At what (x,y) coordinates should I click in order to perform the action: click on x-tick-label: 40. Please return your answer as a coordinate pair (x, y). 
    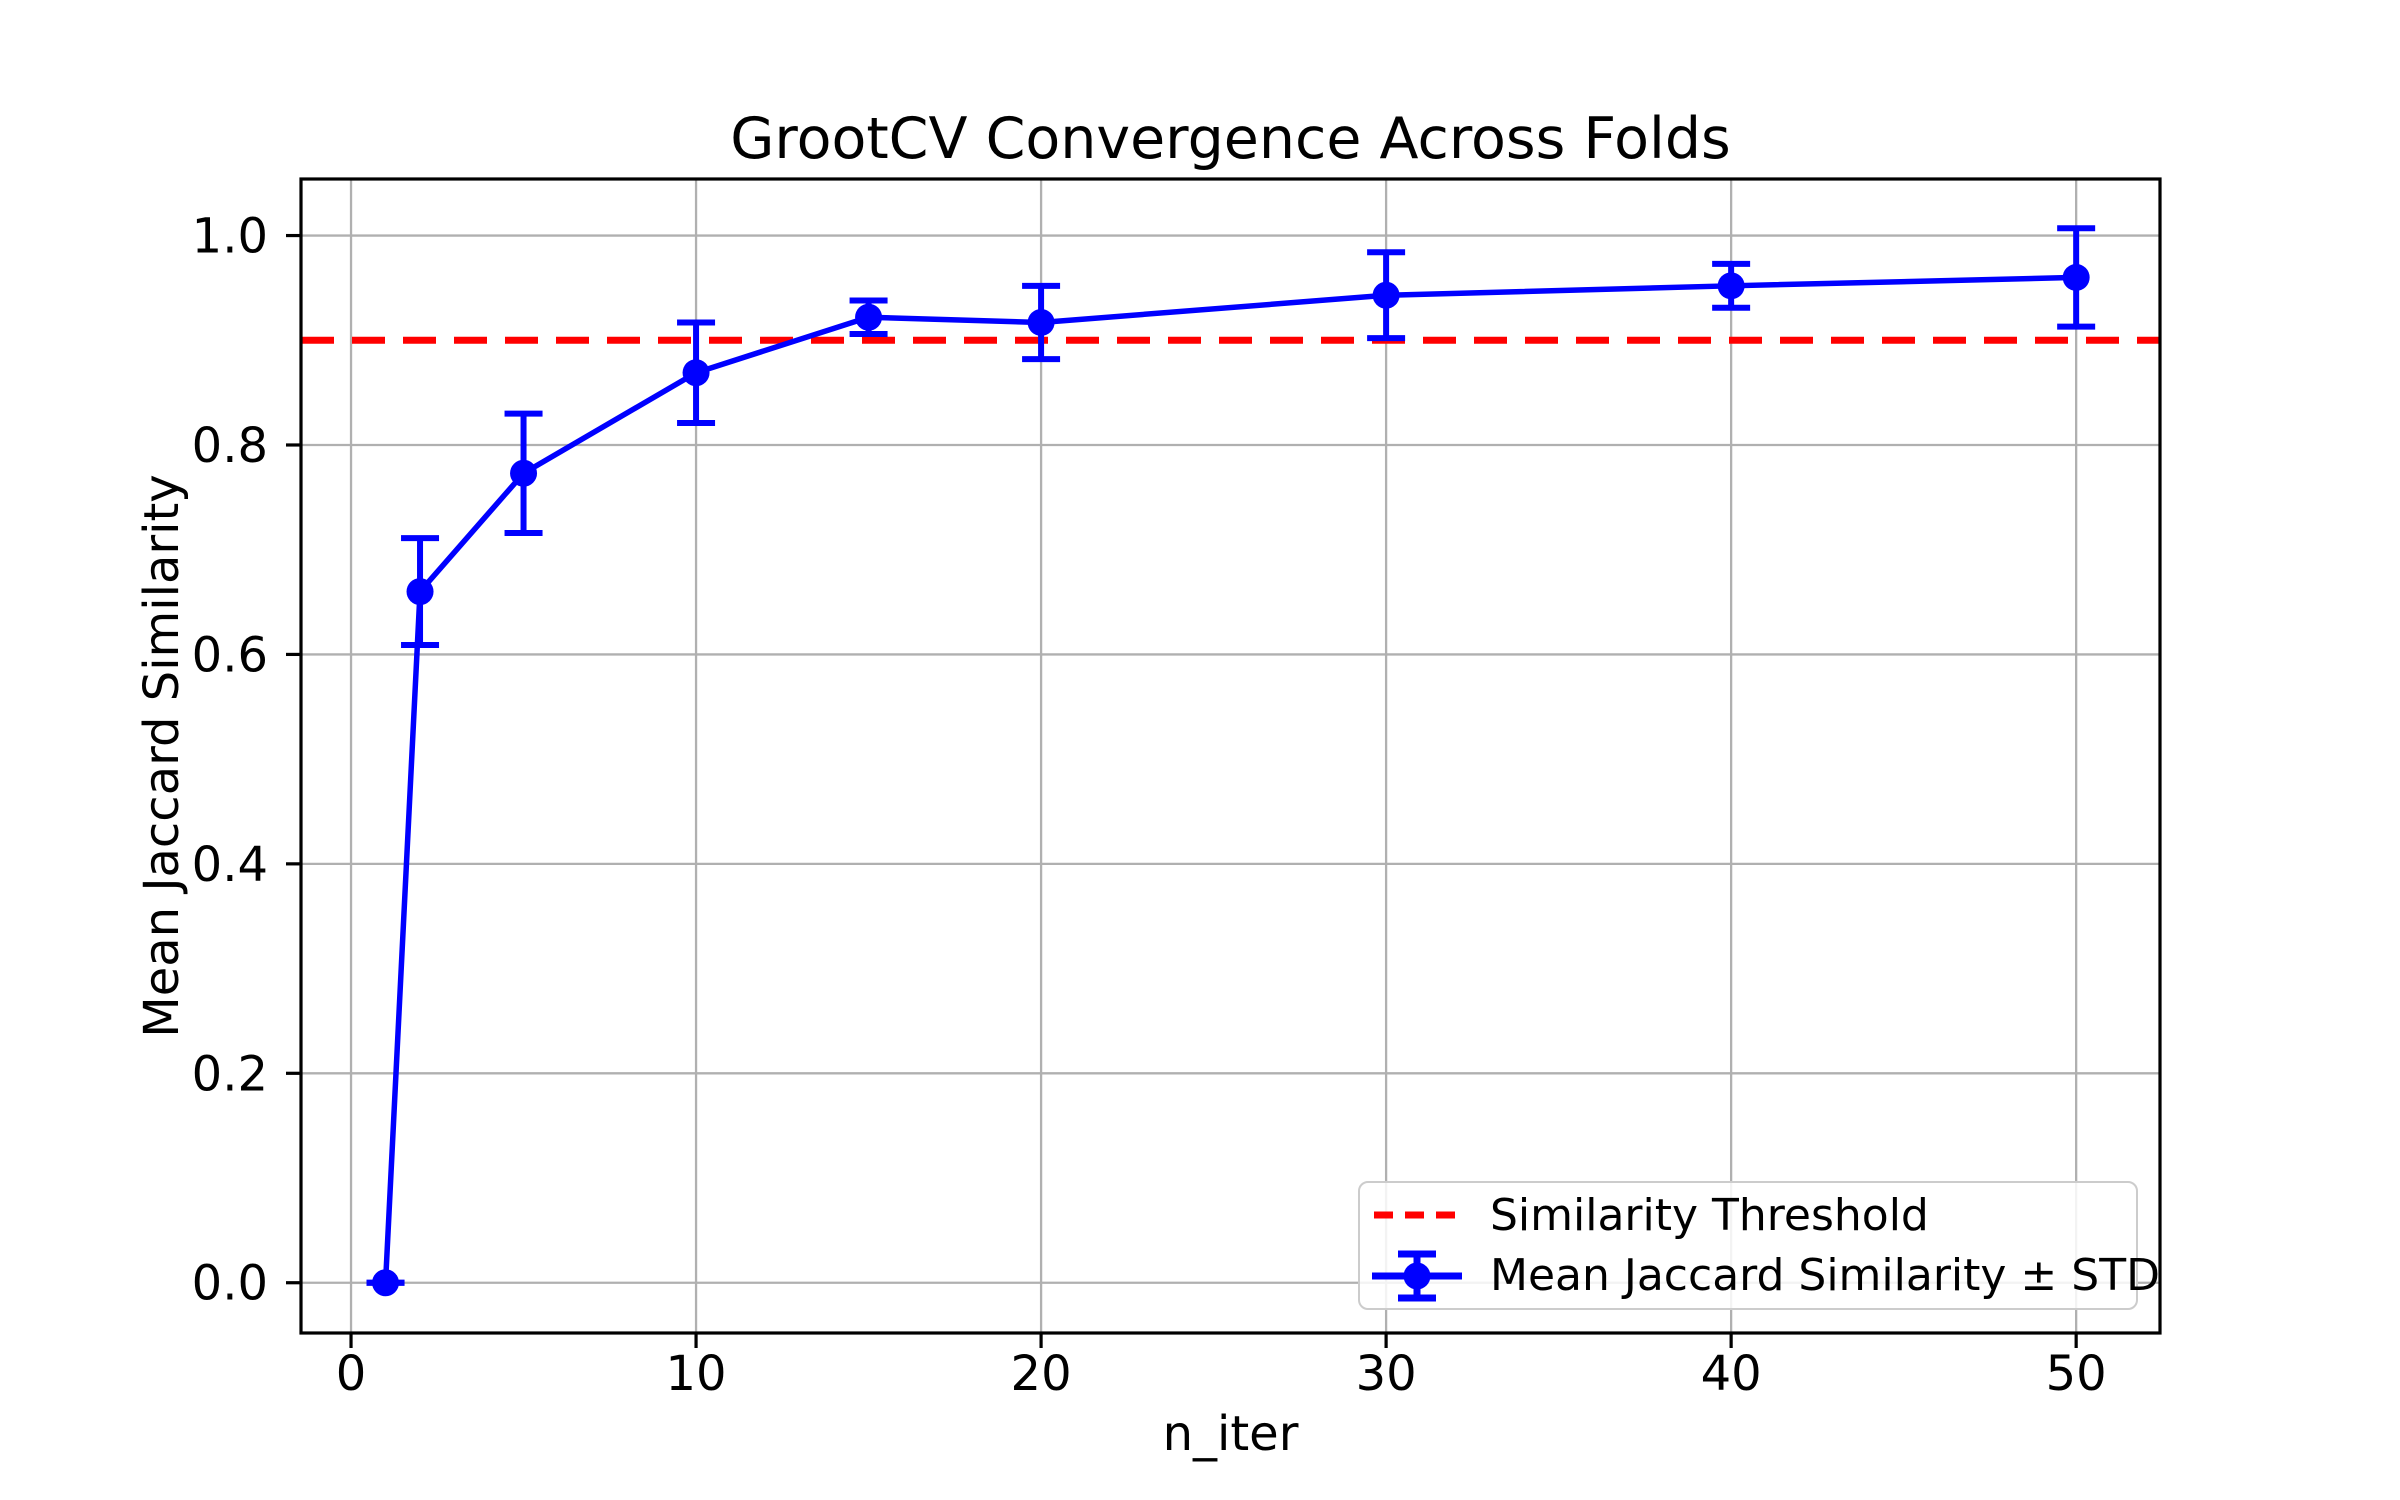
    Looking at the image, I should click on (1731, 1374).